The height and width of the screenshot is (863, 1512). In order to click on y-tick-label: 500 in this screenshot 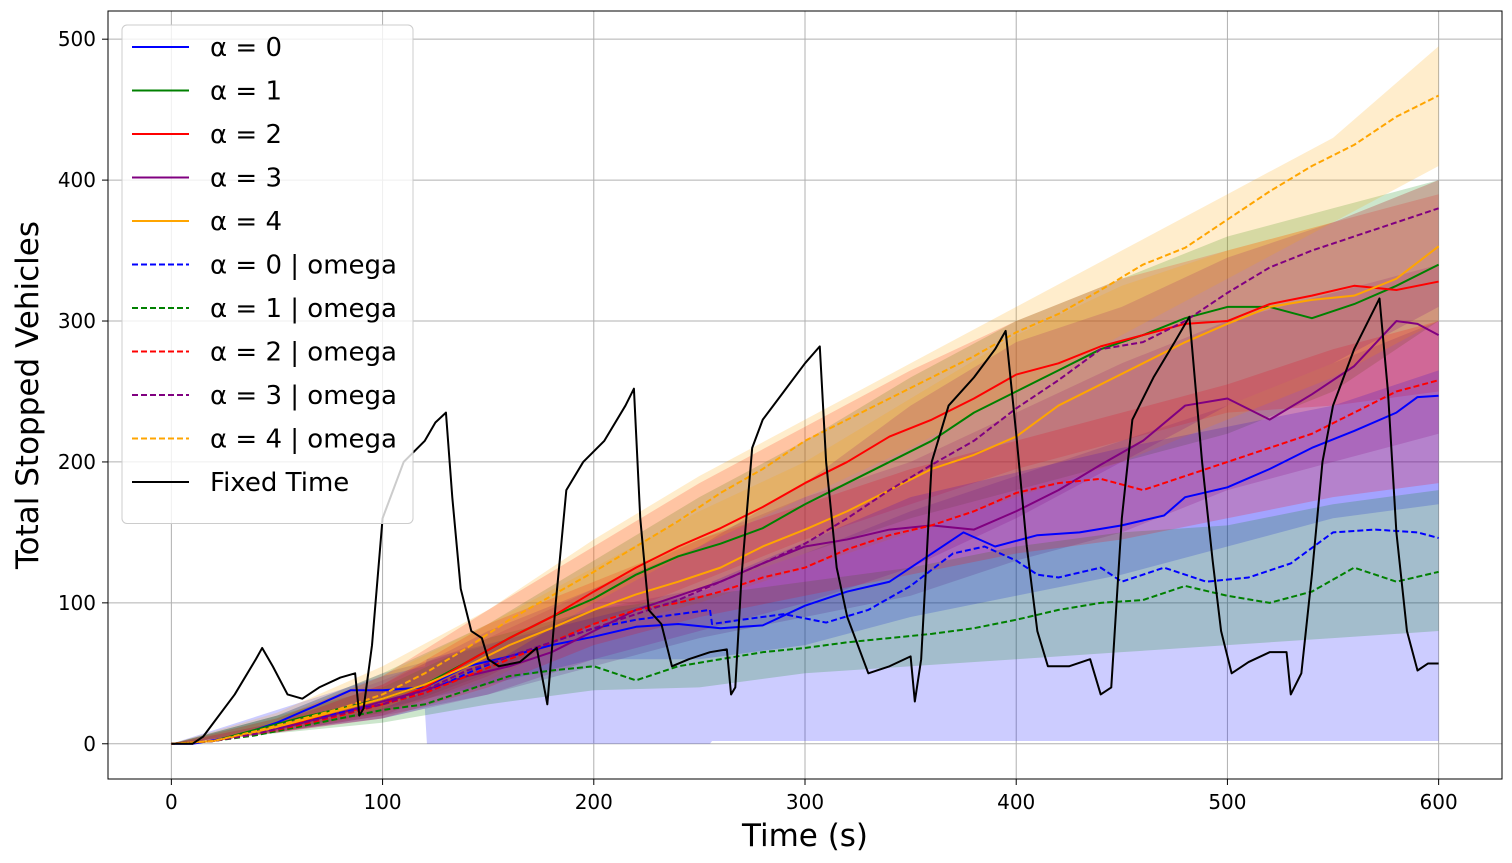, I will do `click(77, 39)`.